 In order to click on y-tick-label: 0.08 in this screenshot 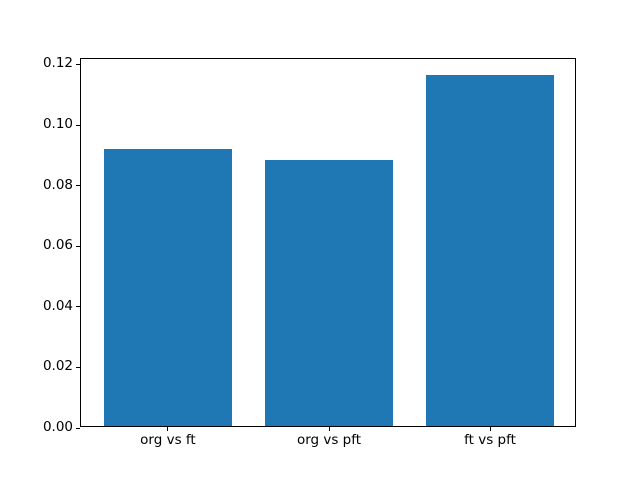, I will do `click(57, 184)`.